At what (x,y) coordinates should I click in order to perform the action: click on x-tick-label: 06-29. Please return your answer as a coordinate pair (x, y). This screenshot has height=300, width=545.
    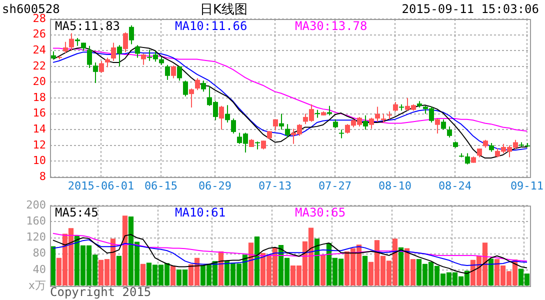
    Looking at the image, I should click on (215, 185).